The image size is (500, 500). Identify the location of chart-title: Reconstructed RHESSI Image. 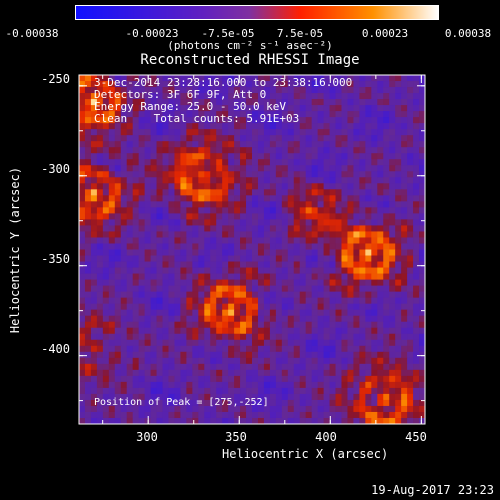
(250, 60).